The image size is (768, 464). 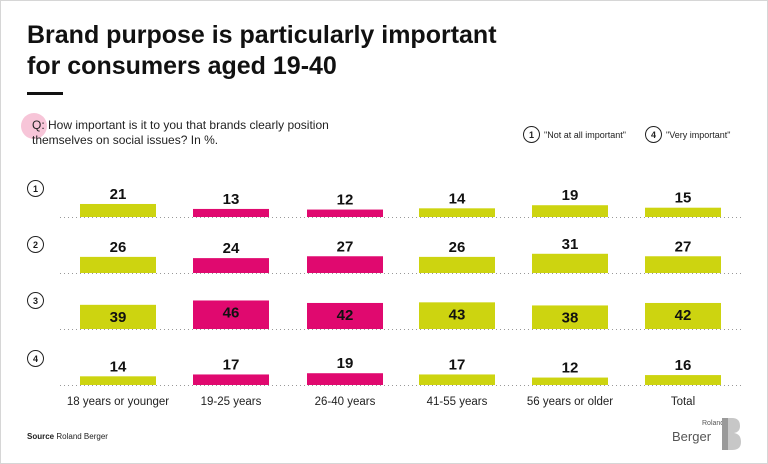 I want to click on bar-label-row2-1: 24, so click(x=231, y=248).